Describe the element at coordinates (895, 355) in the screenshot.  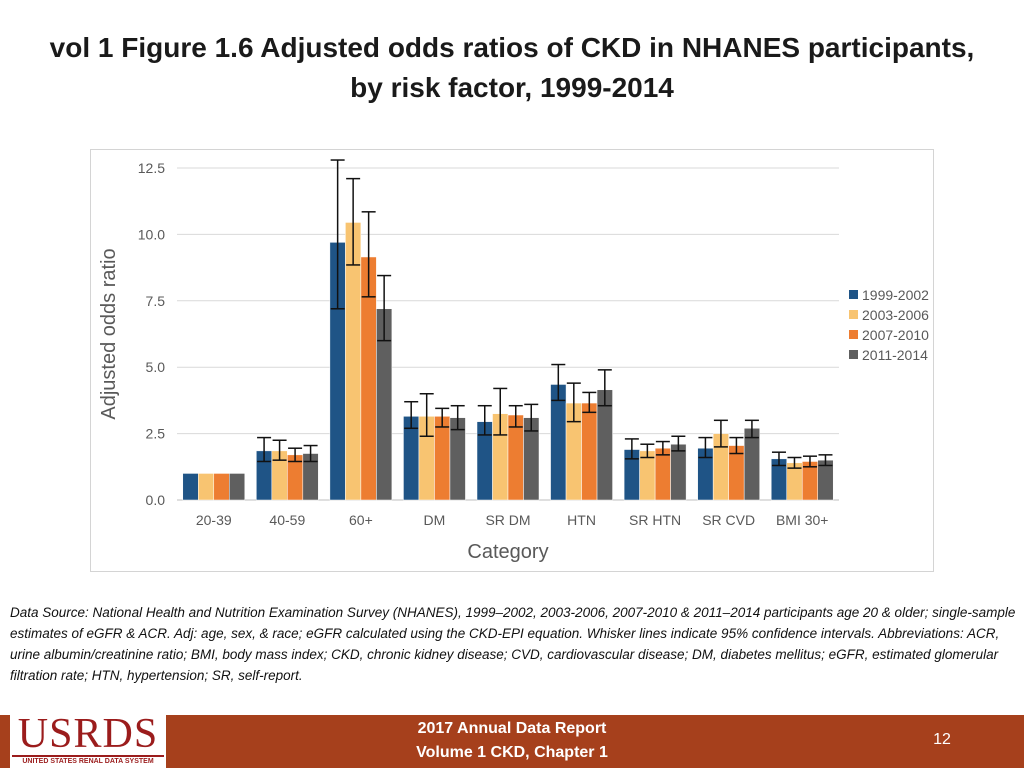
I see `legend-label: 2011-2014` at that location.